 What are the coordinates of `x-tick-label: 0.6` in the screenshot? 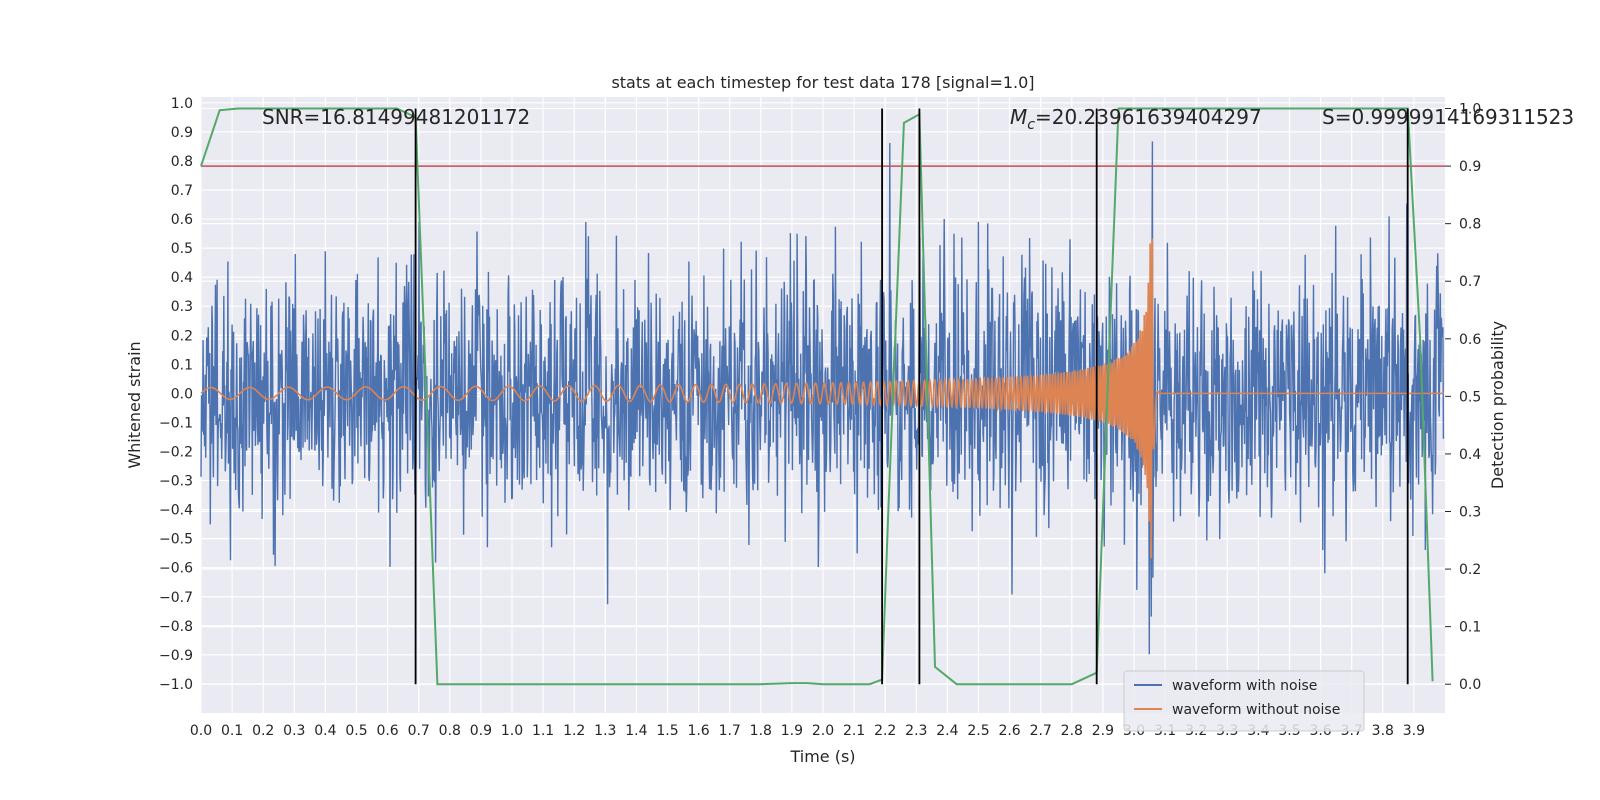 It's located at (387, 731).